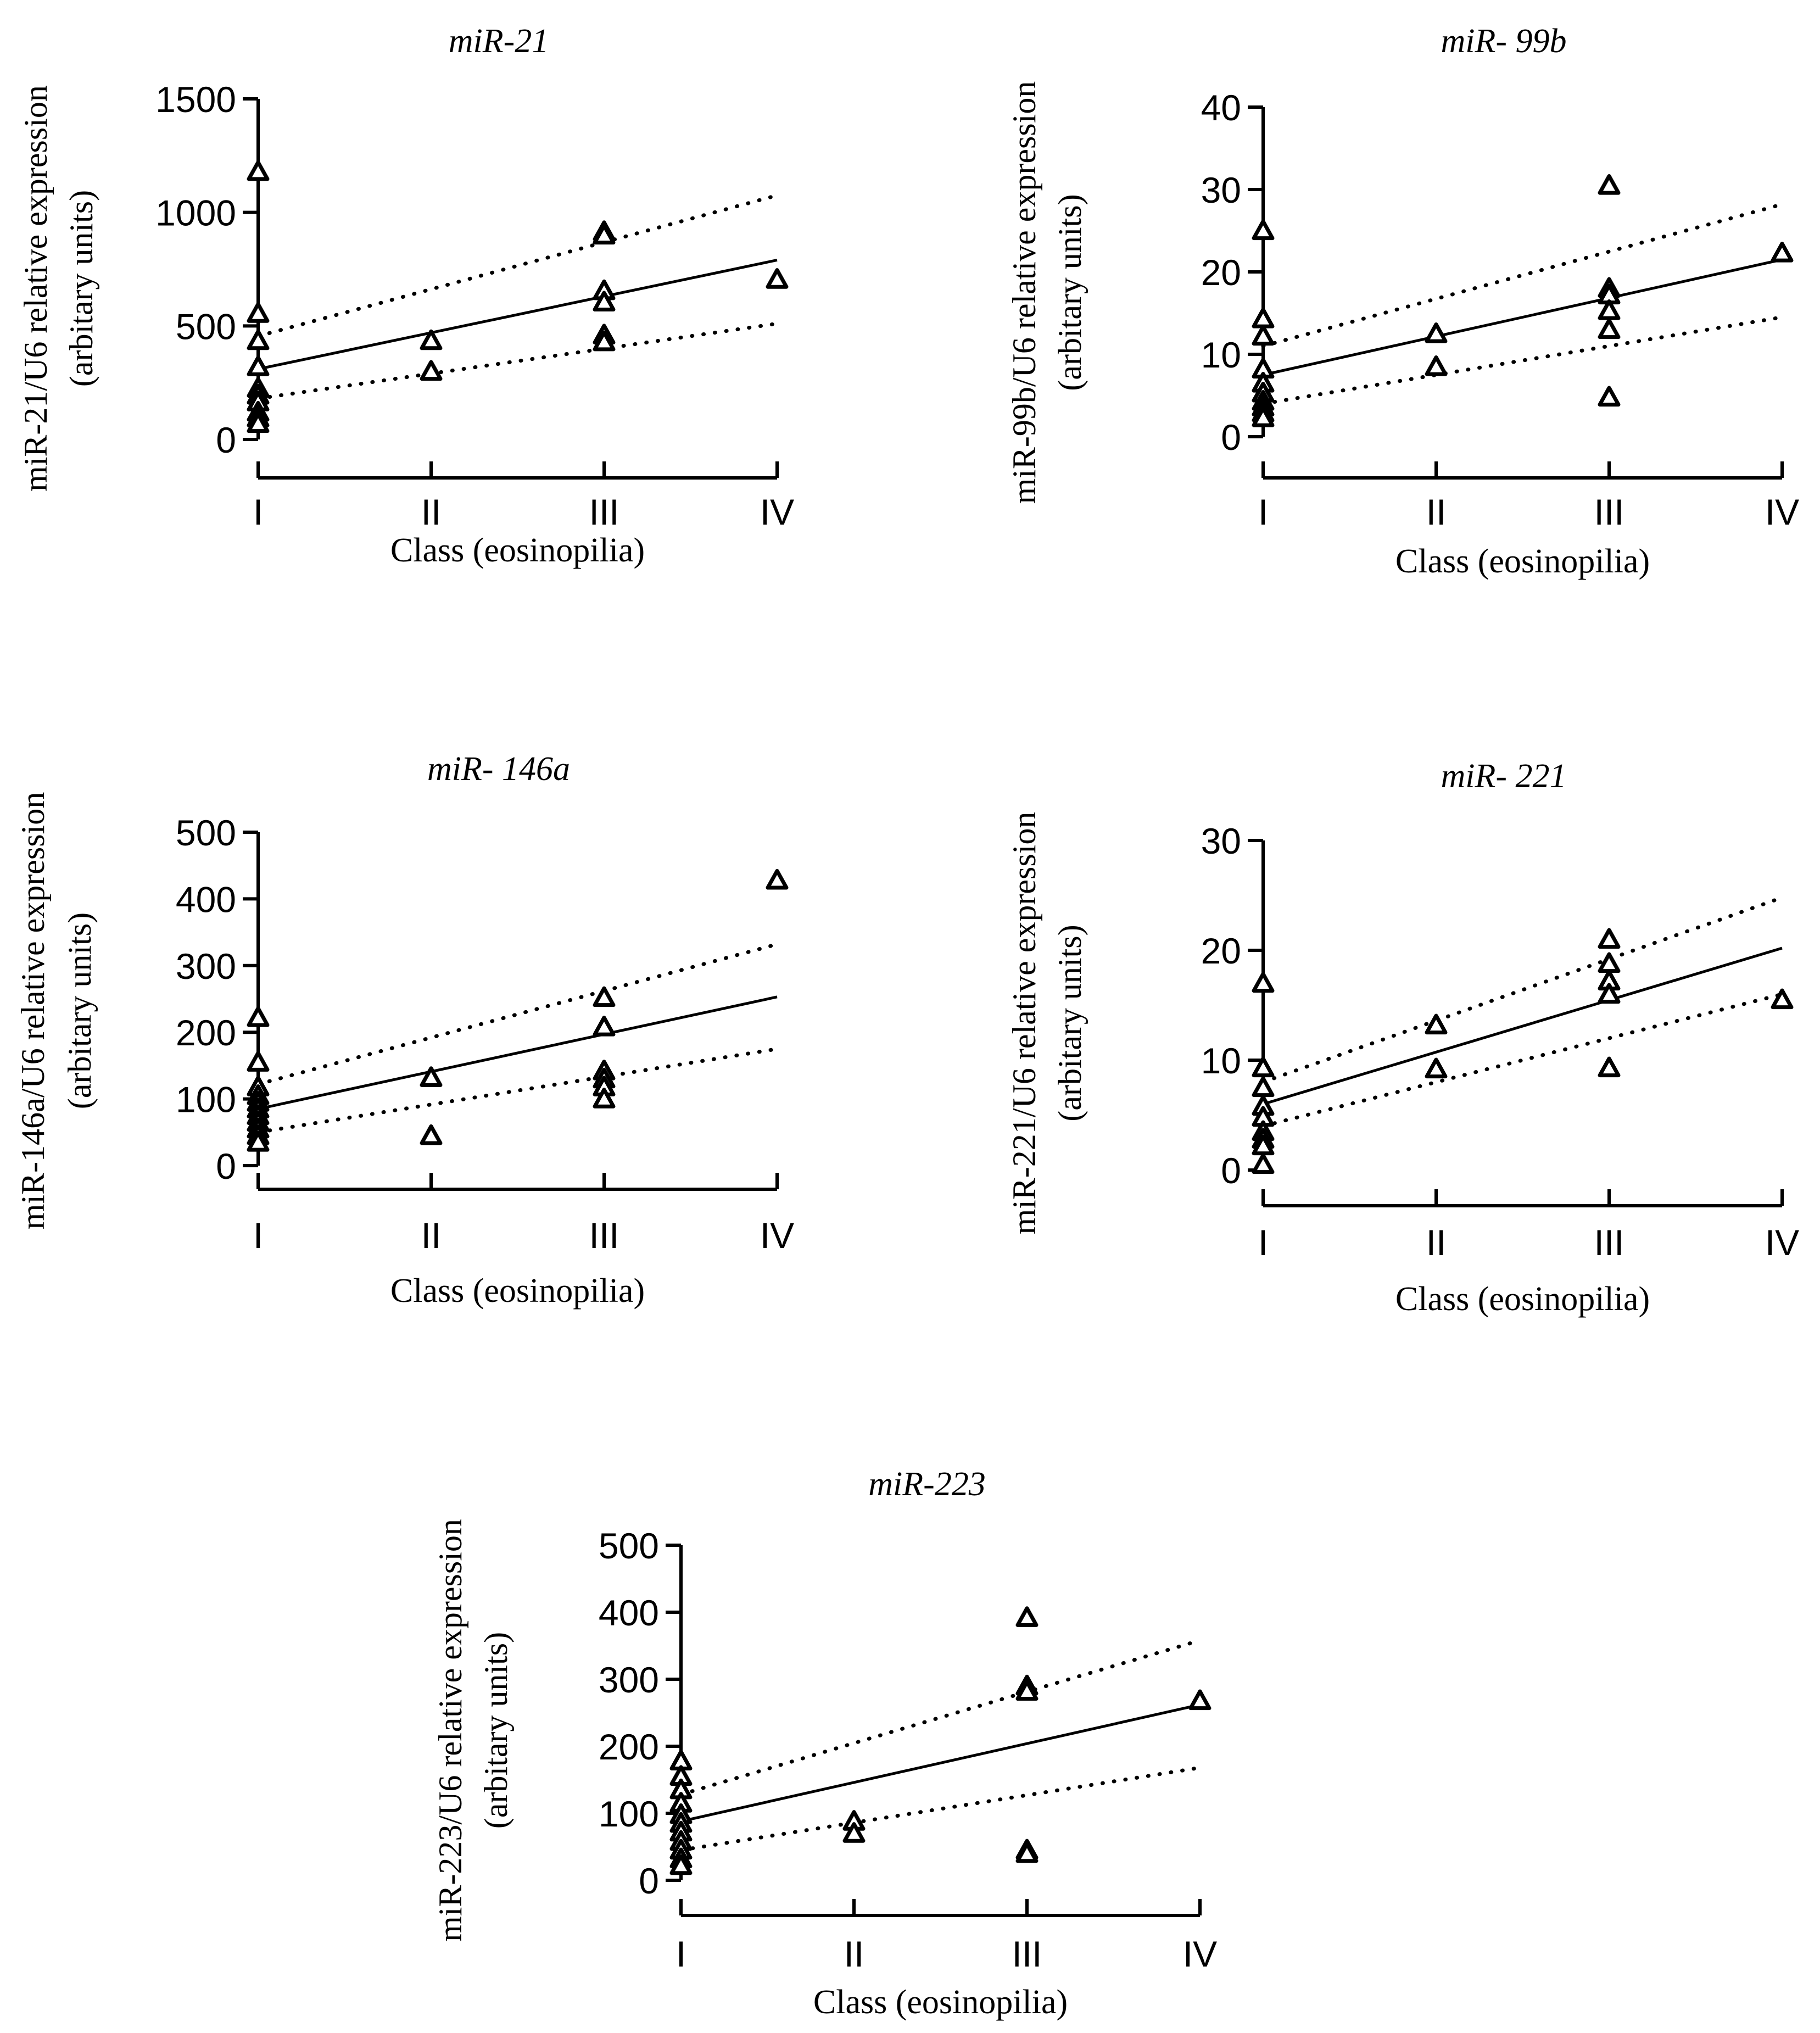 The width and height of the screenshot is (1820, 2033). What do you see at coordinates (36, 288) in the screenshot?
I see `y-axis-label: miR-21/U6 relative expression` at bounding box center [36, 288].